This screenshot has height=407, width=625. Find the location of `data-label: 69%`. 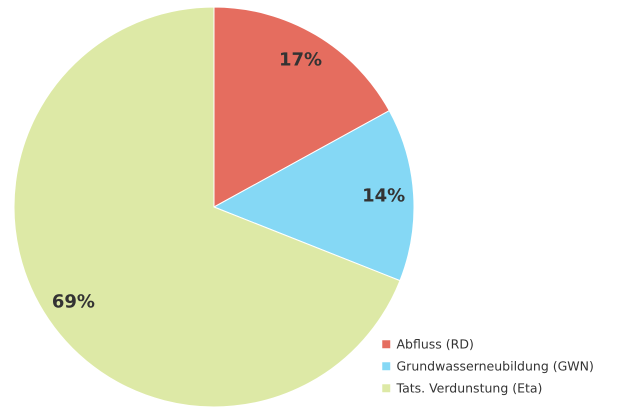

data-label: 69% is located at coordinates (73, 302).